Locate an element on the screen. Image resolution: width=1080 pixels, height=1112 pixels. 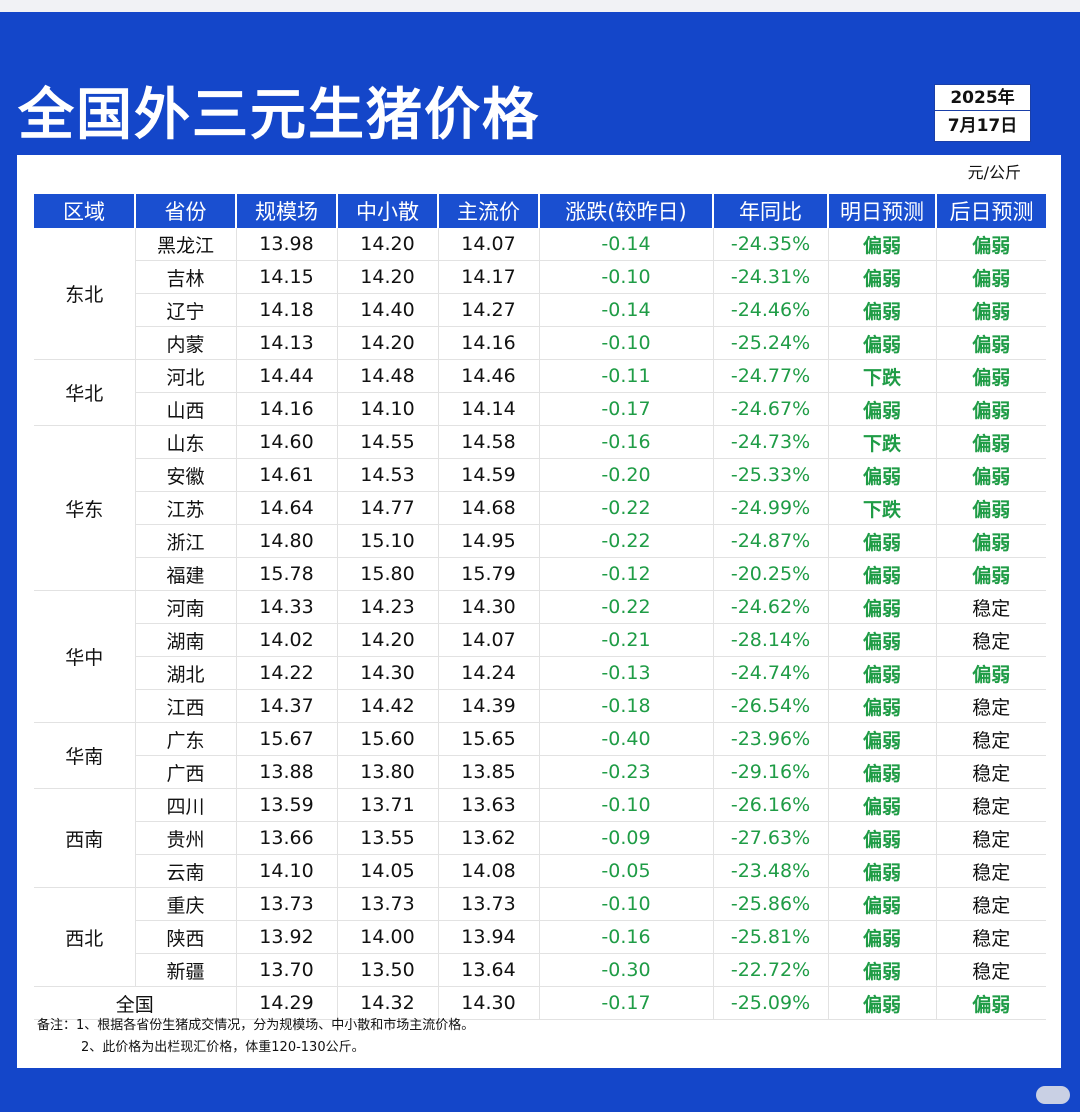
main-price-cell: 13.73 is located at coordinates (488, 904).